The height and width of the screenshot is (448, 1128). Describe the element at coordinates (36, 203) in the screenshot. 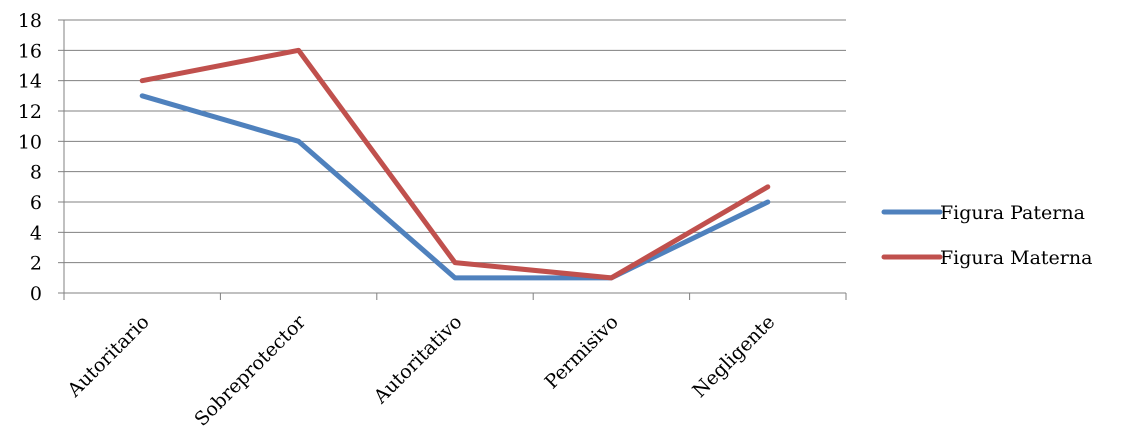

I see `y-tick-label: 6` at that location.